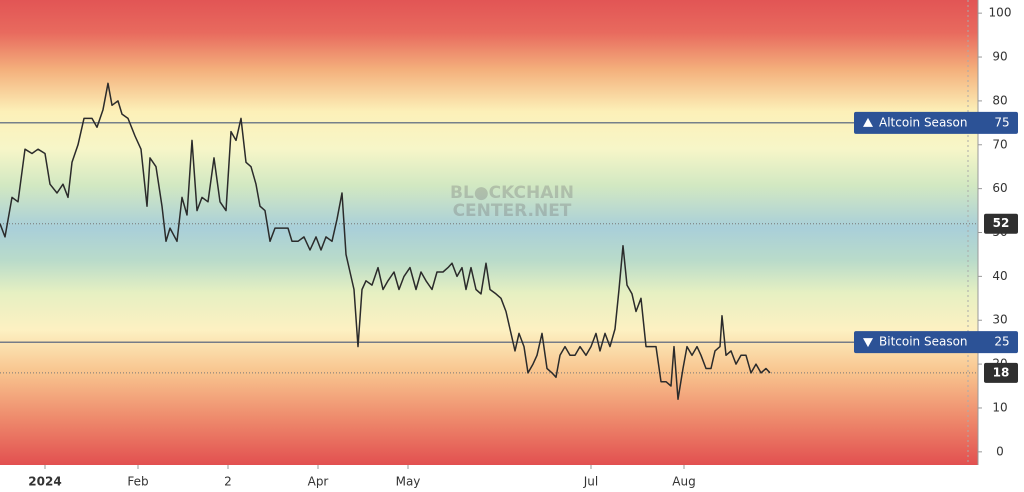 This screenshot has width=1024, height=492. Describe the element at coordinates (408, 482) in the screenshot. I see `x-tick-label: May` at that location.